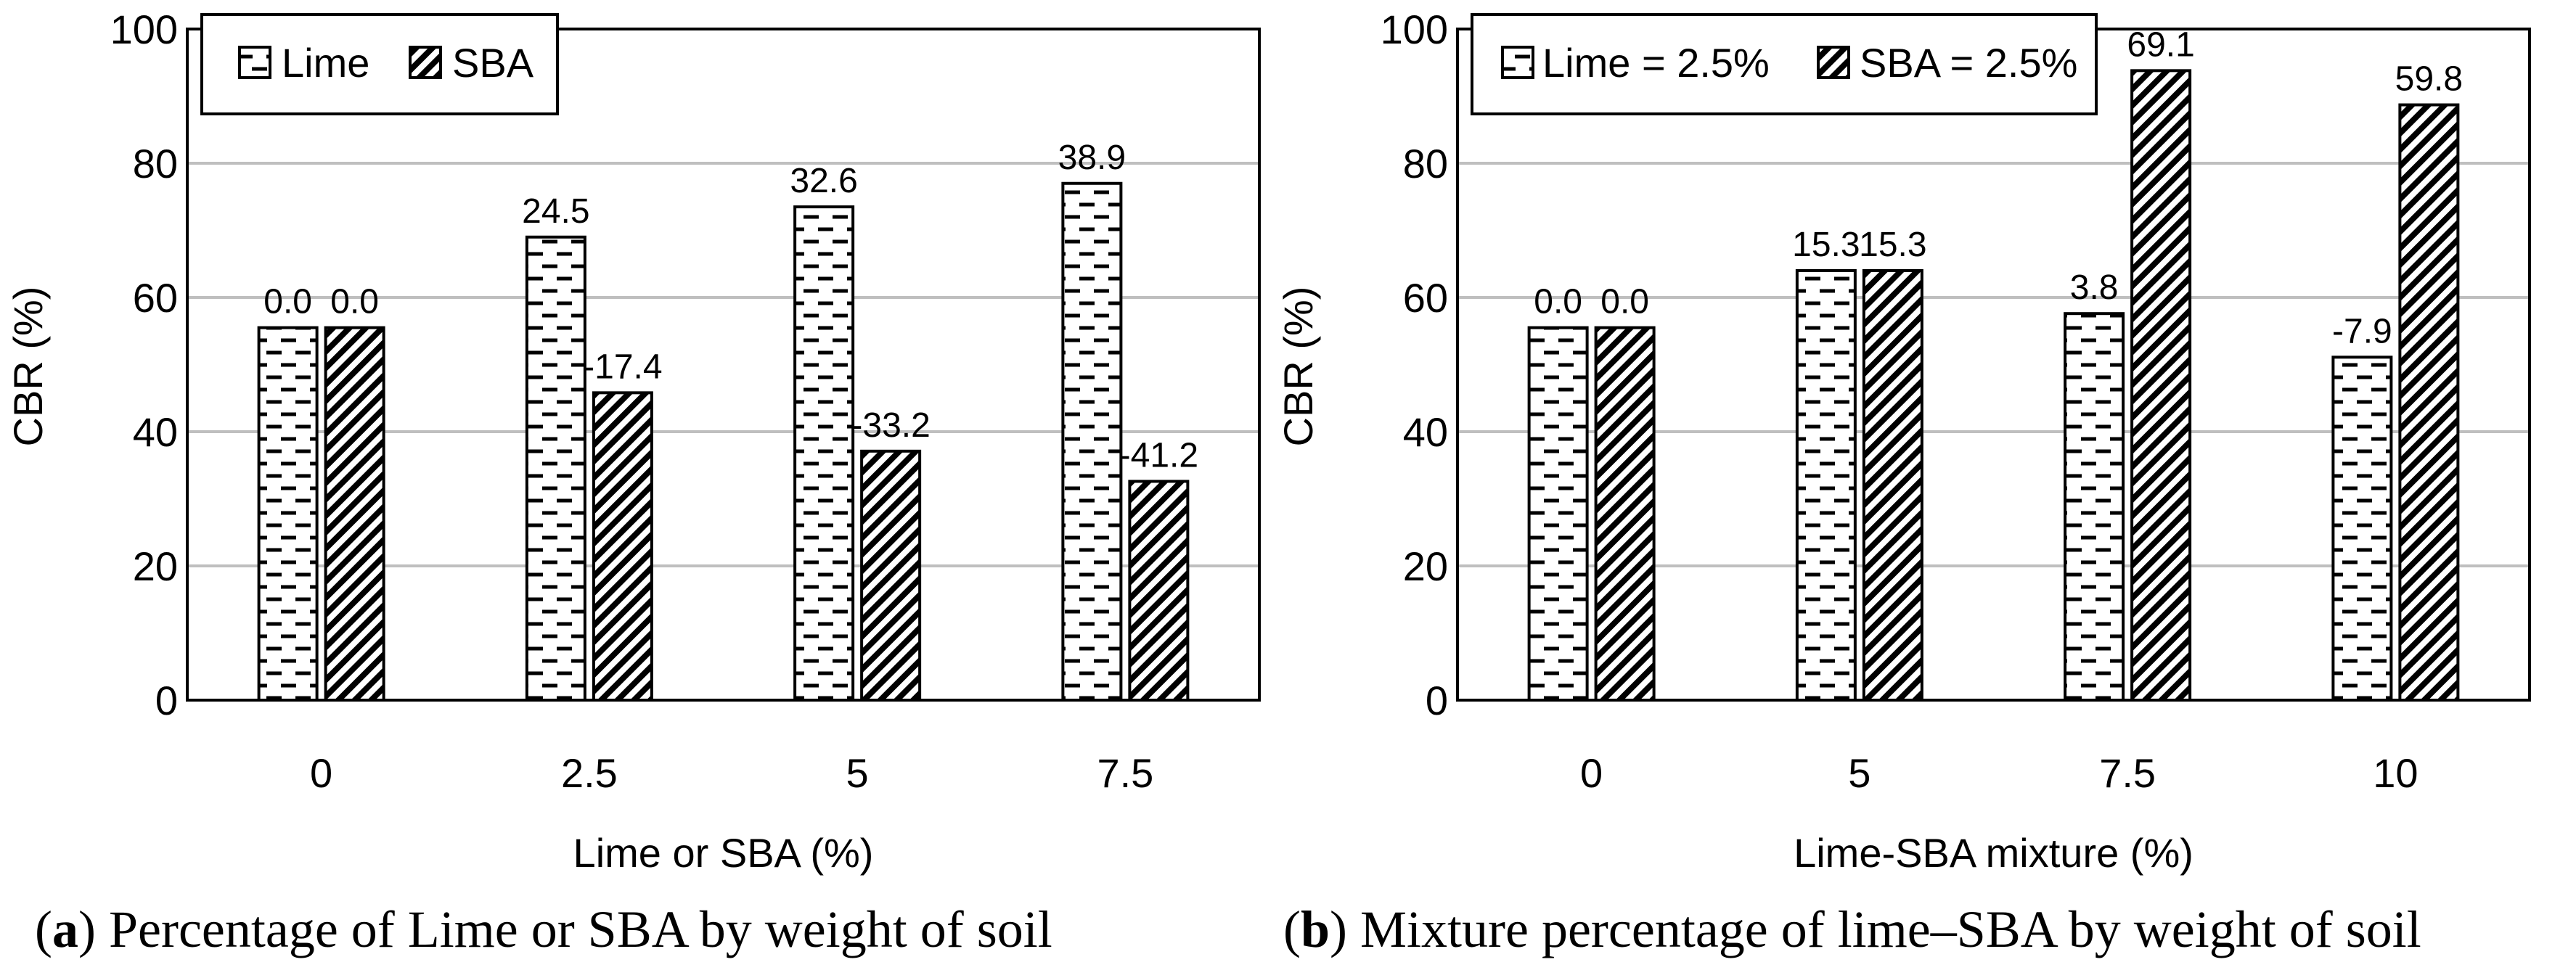  What do you see at coordinates (28, 367) in the screenshot?
I see `chart-a-y-axis-label: CBR (%)` at bounding box center [28, 367].